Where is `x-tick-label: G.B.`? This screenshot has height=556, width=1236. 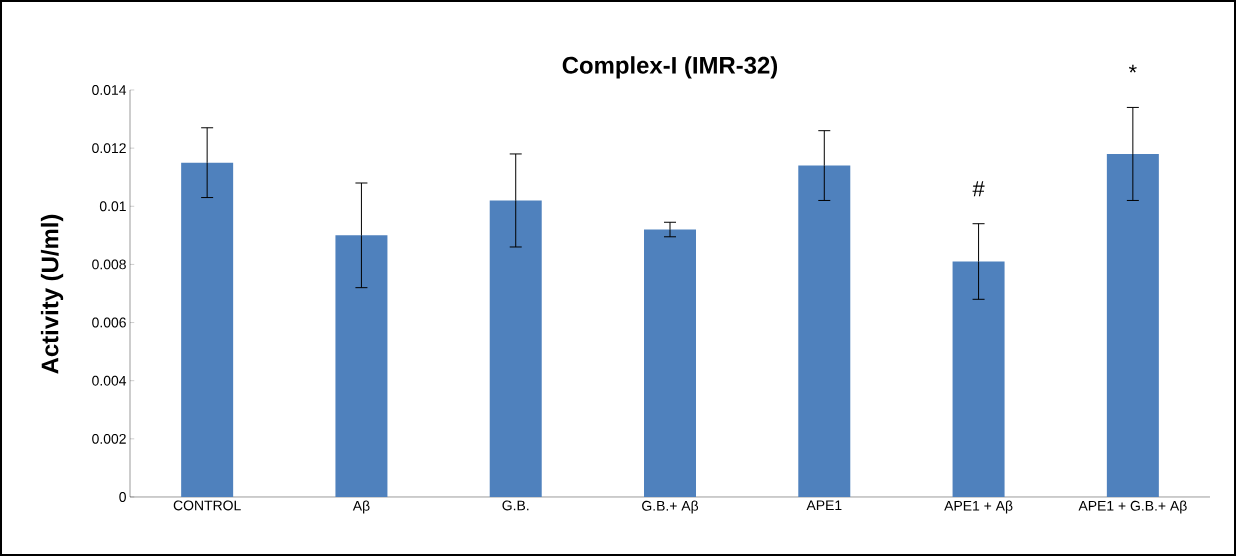 x-tick-label: G.B. is located at coordinates (515, 505).